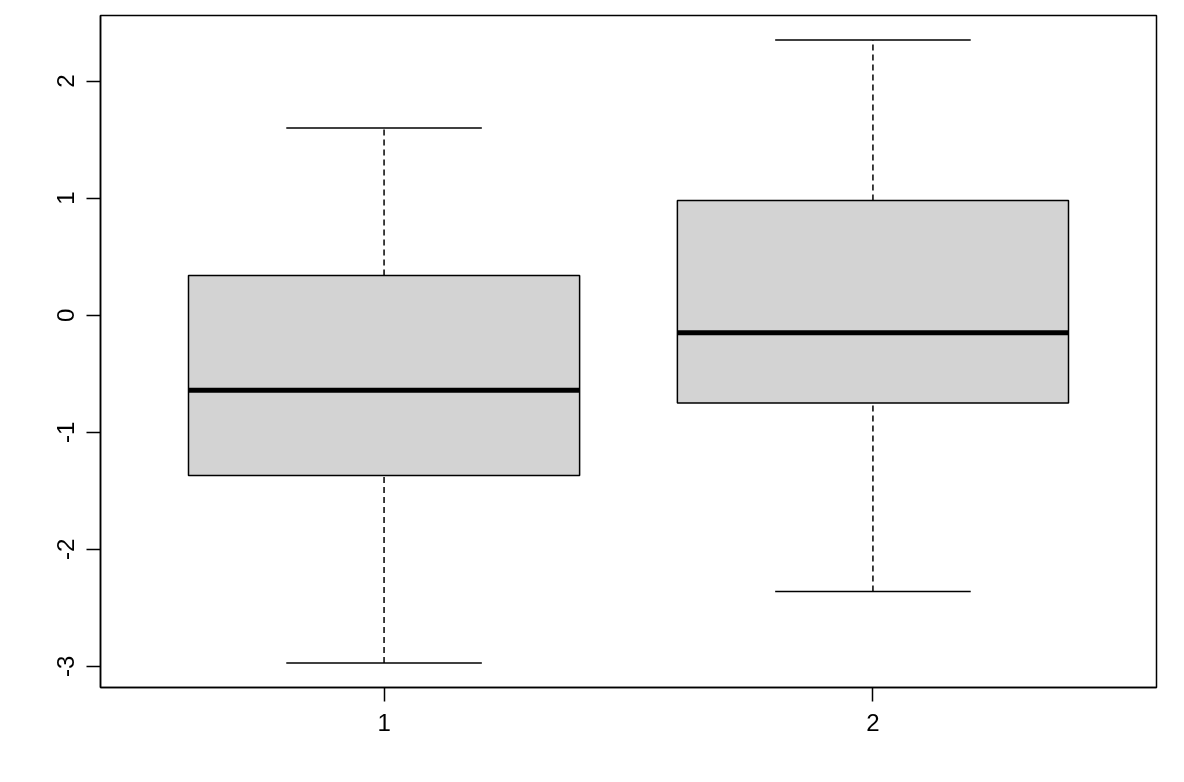  I want to click on y-tick-label: 0, so click(66, 315).